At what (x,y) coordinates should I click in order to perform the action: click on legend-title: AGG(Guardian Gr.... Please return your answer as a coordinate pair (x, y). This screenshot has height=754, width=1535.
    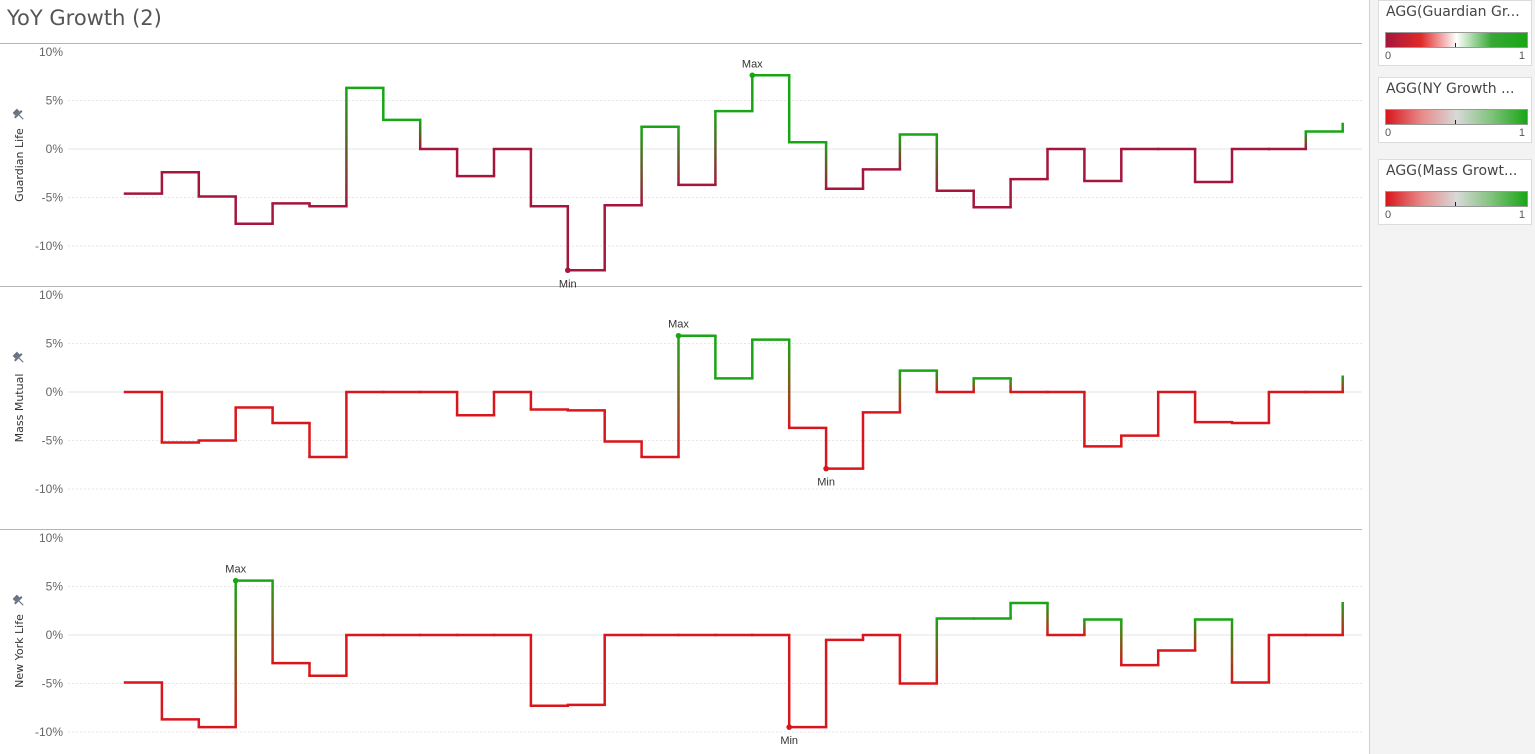
    Looking at the image, I should click on (1453, 12).